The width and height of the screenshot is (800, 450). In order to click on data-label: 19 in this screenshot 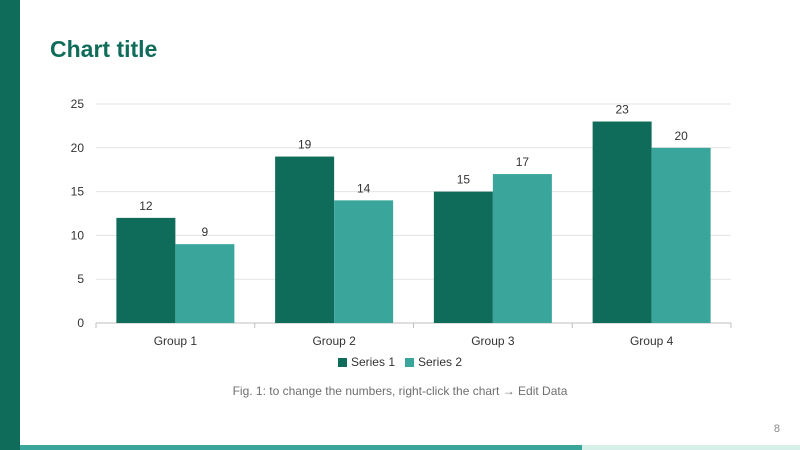, I will do `click(305, 145)`.